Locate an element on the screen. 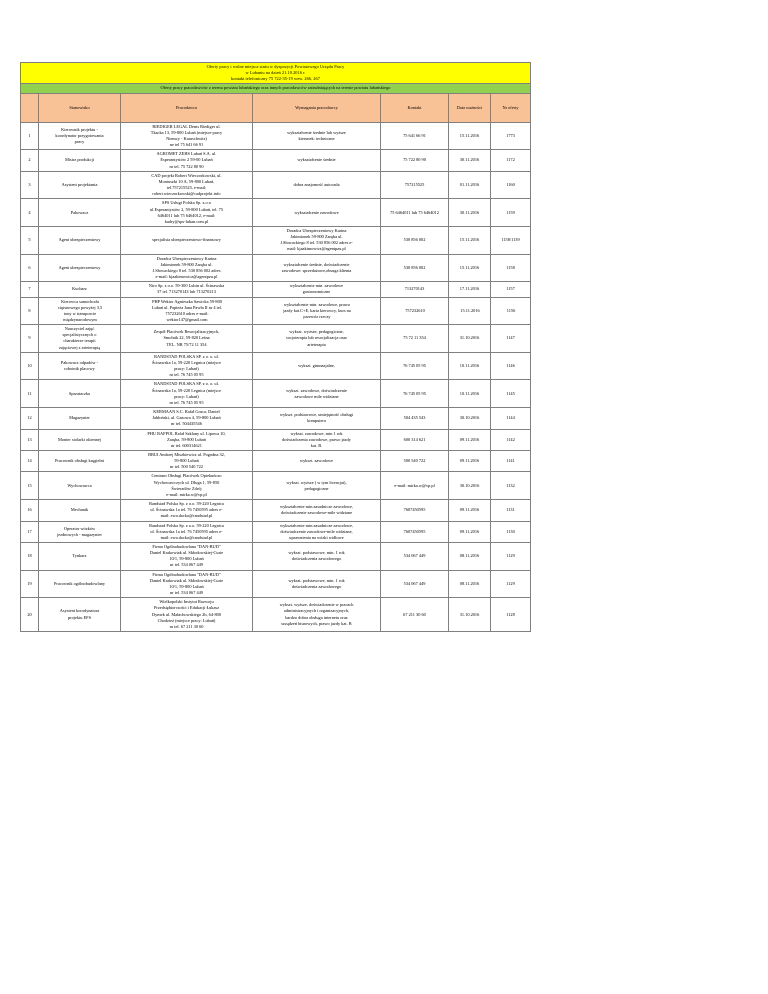  cell-line: Pracownik obsługi kręgielni is located at coordinates (79, 461).